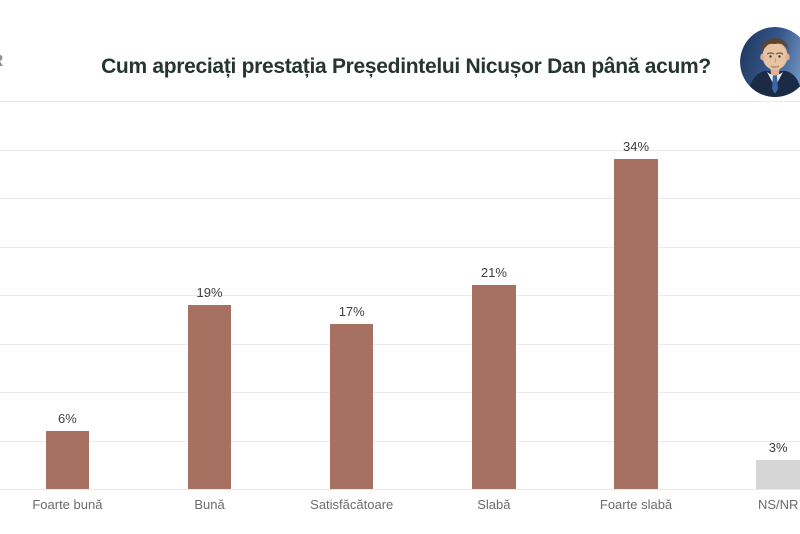 This screenshot has width=800, height=534. What do you see at coordinates (351, 312) in the screenshot?
I see `value-label: 17%` at bounding box center [351, 312].